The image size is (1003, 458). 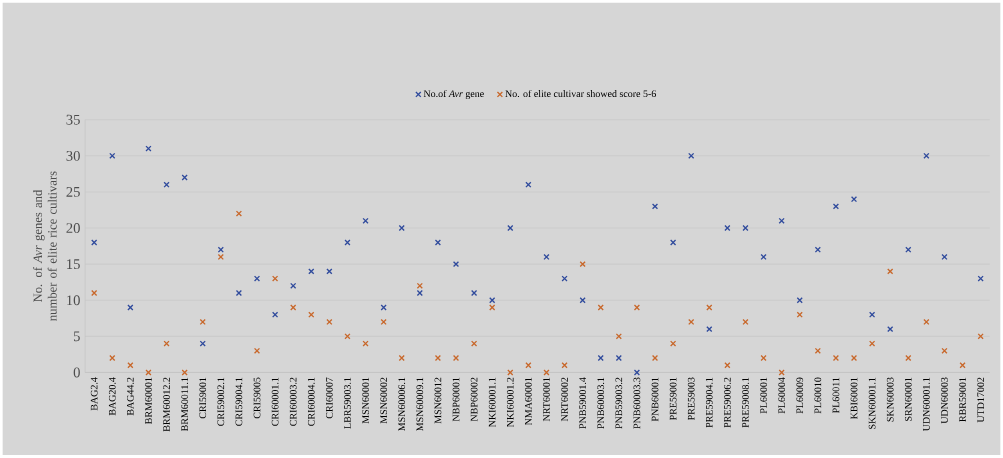 I want to click on x-tick-label: KBI60001, so click(x=854, y=398).